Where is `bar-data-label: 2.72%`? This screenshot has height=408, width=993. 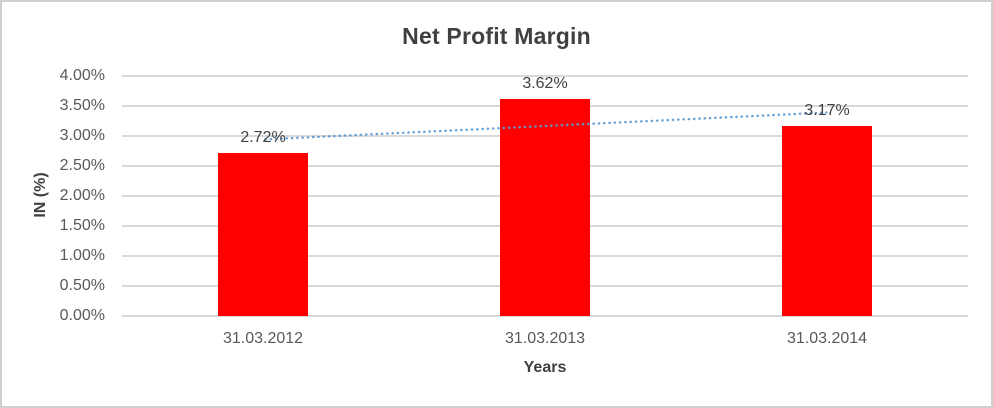 bar-data-label: 2.72% is located at coordinates (263, 137).